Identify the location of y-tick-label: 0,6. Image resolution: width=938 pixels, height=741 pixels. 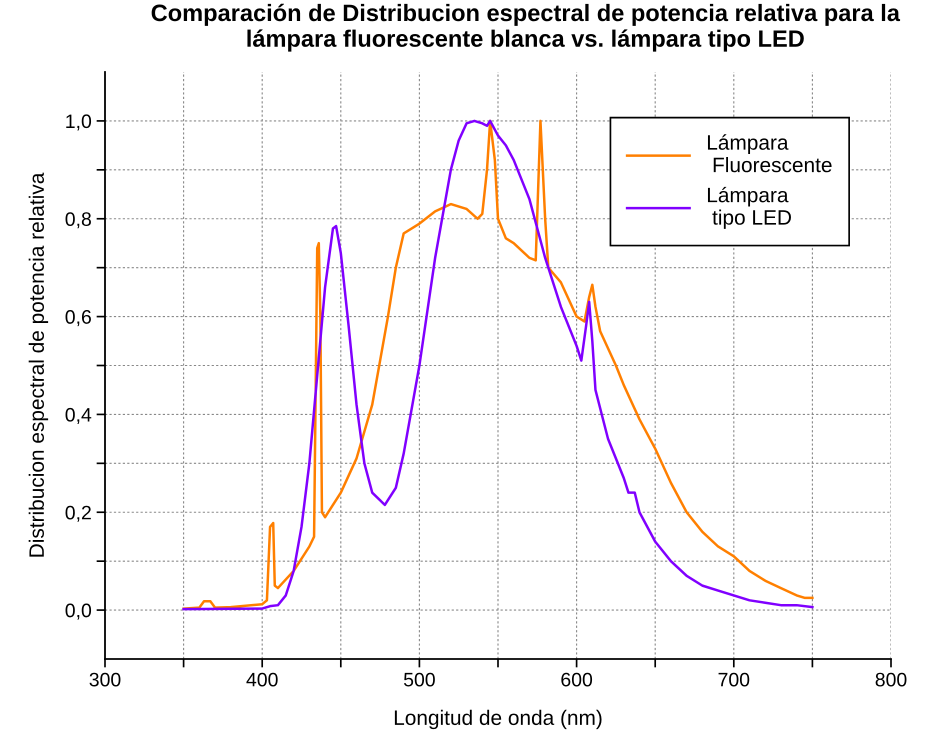
(78, 318).